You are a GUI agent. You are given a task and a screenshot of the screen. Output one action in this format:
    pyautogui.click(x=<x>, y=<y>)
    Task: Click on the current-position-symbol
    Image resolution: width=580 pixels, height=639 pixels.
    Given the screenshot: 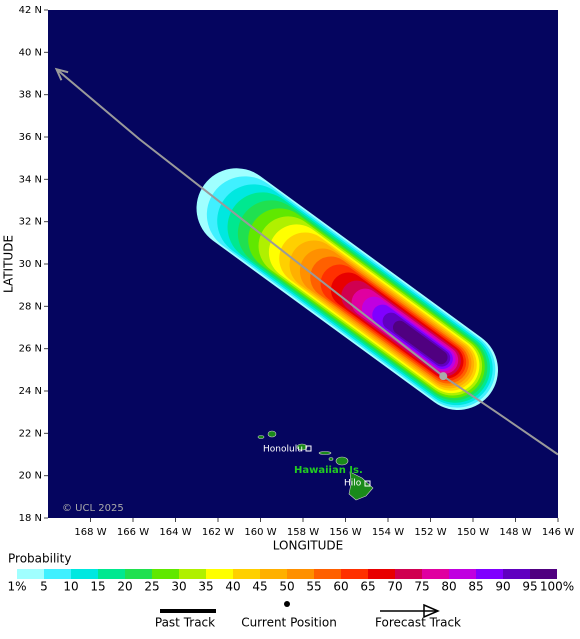 What is the action you would take?
    pyautogui.click(x=287, y=604)
    